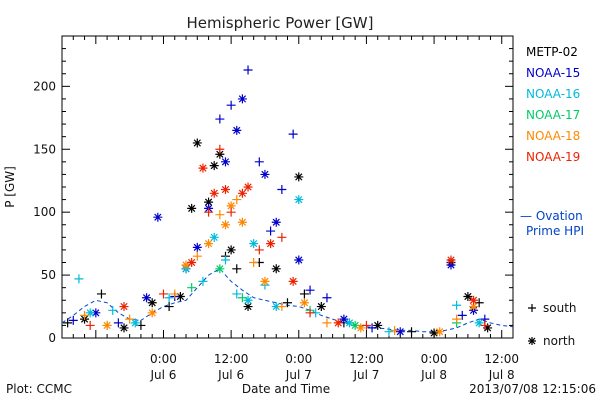  I want to click on y-tick-label: 150, so click(44, 149).